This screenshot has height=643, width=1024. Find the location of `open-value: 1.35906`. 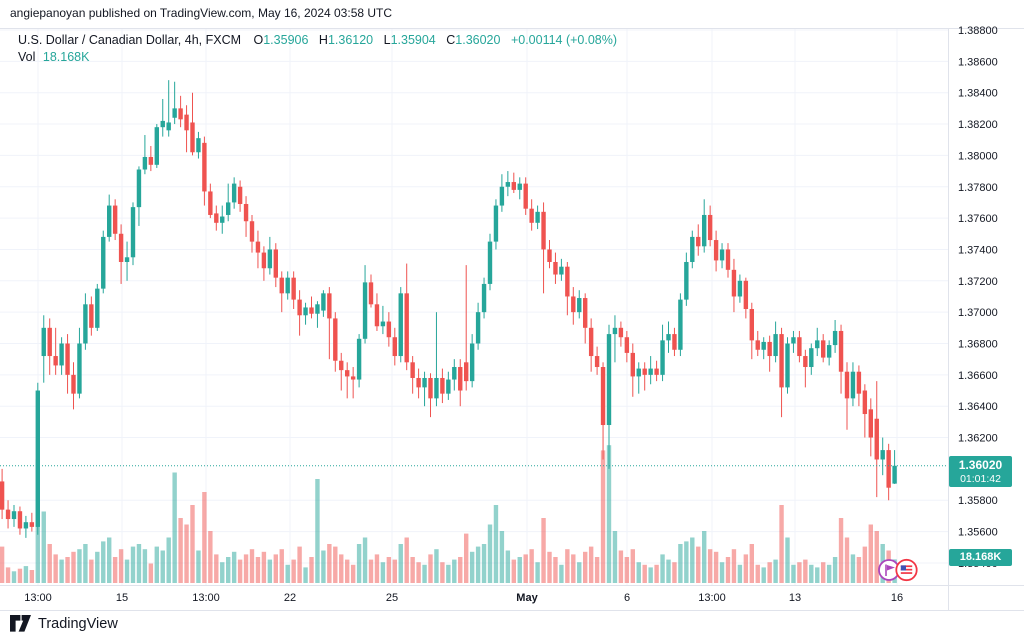

open-value: 1.35906 is located at coordinates (286, 40).